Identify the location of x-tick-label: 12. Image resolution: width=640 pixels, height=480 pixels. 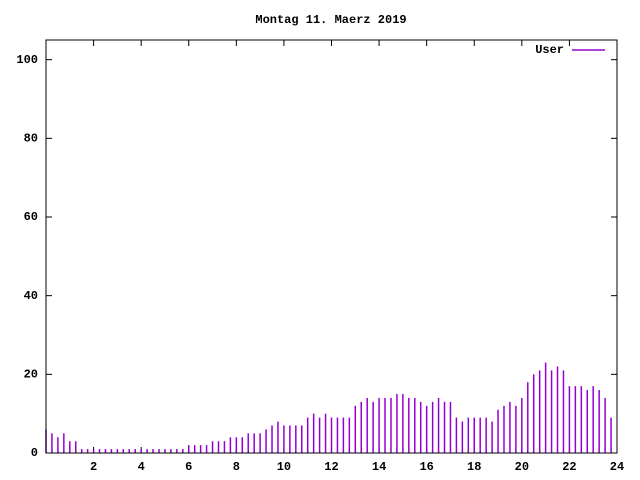
(331, 467).